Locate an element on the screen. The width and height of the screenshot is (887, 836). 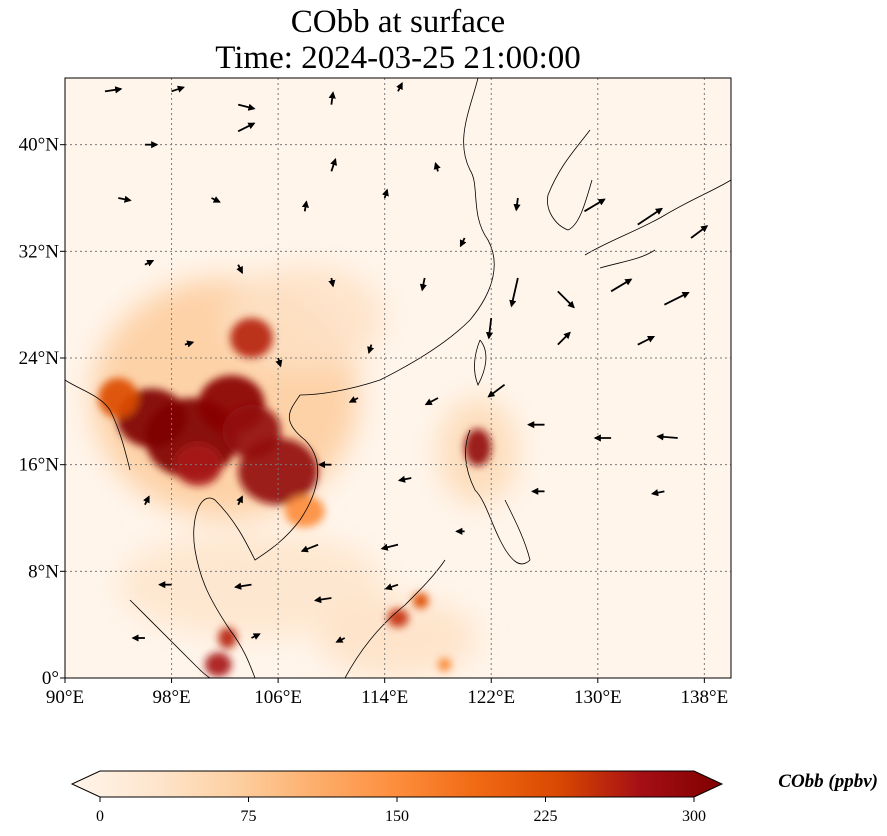
longitude-axis: 90°E 98°E 106°E 114°E 122°E 130°E 138°E is located at coordinates (387, 693).